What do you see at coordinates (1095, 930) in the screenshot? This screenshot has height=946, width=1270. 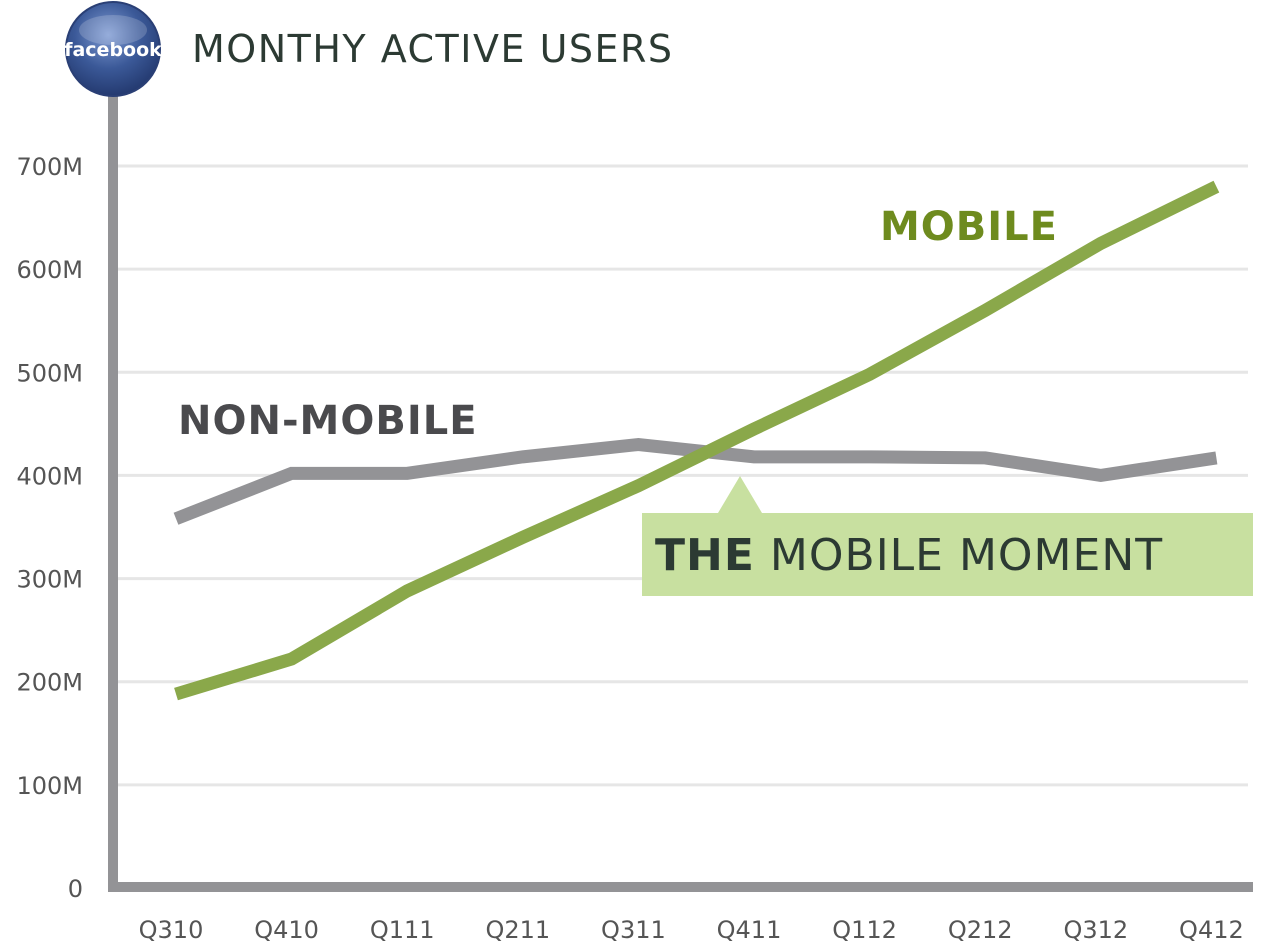 I see `x-tick-label: Q312` at bounding box center [1095, 930].